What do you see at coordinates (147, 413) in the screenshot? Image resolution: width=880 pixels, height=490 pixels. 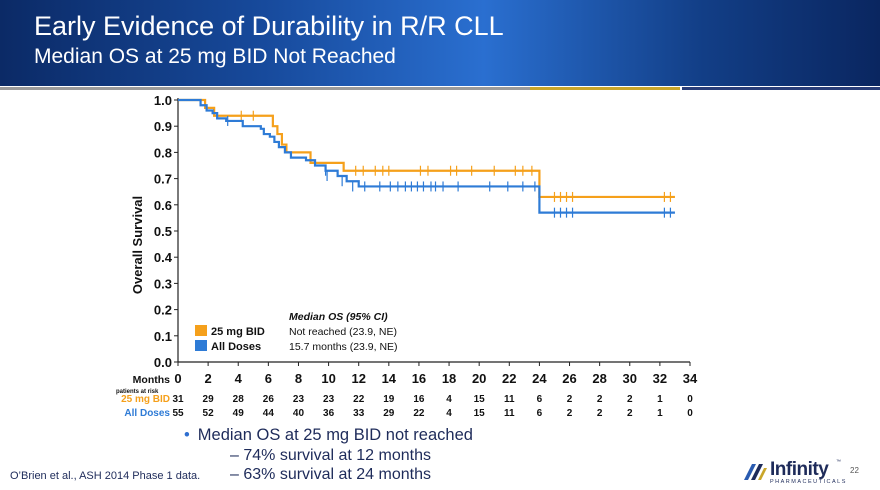 I see `risk-row-label: All Doses` at bounding box center [147, 413].